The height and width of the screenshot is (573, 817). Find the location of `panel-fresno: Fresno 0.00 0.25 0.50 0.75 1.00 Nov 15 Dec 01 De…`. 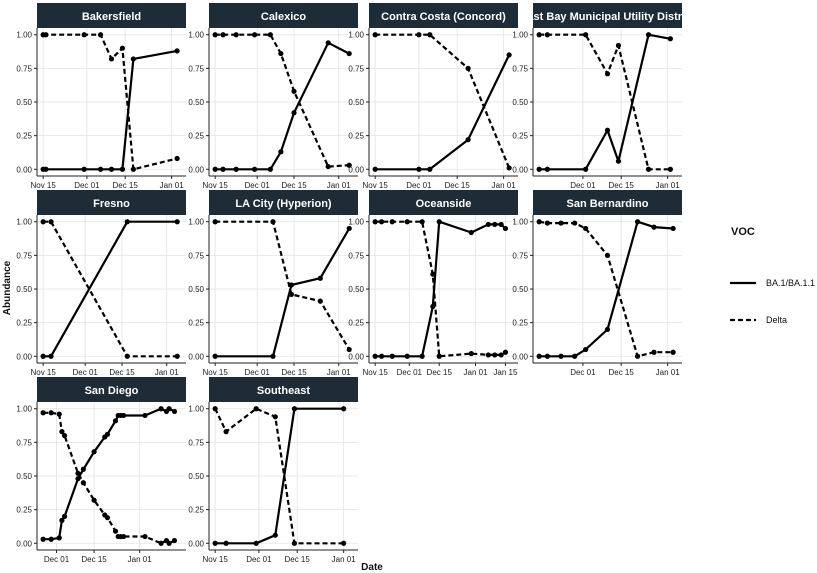

panel-fresno: Fresno 0.00 0.25 0.50 0.75 1.00 Nov 15 Dec 01 De… is located at coordinates (101, 283).